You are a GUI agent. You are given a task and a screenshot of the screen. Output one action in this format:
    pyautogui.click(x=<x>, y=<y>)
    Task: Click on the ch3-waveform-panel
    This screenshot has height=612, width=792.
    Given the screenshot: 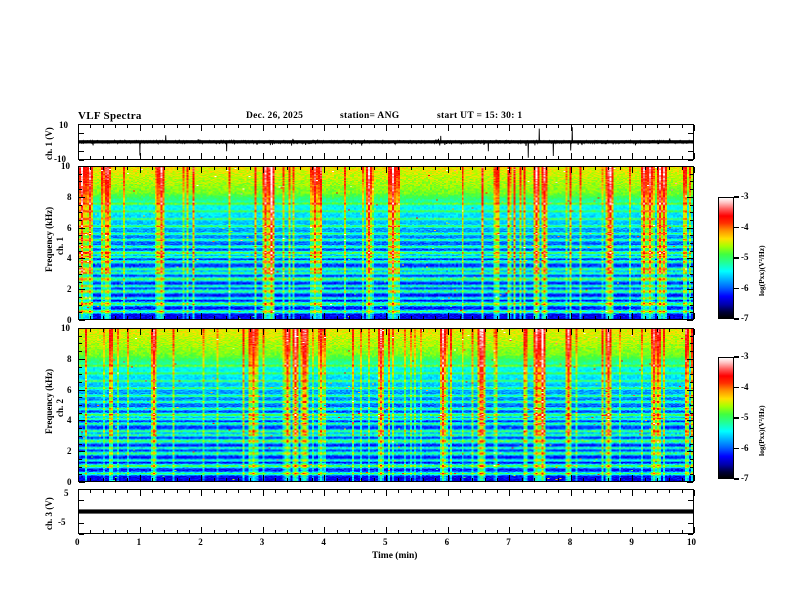 What is the action you would take?
    pyautogui.click(x=386, y=511)
    